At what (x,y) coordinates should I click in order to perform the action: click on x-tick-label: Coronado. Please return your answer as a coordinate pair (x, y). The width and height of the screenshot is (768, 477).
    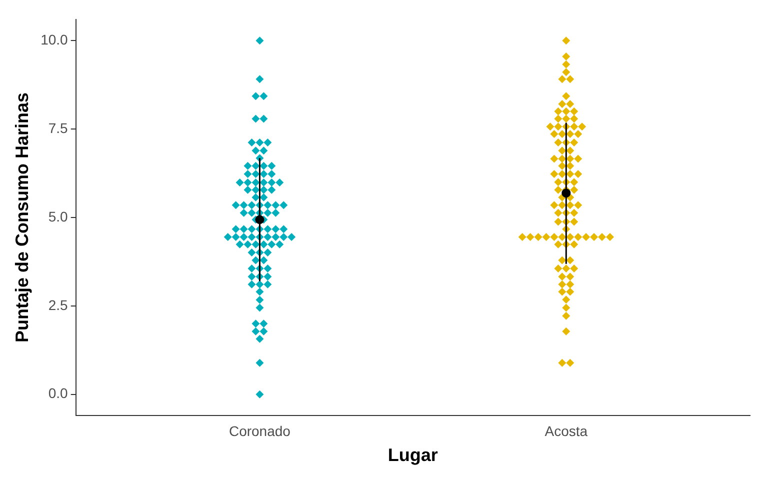
    Looking at the image, I should click on (259, 430).